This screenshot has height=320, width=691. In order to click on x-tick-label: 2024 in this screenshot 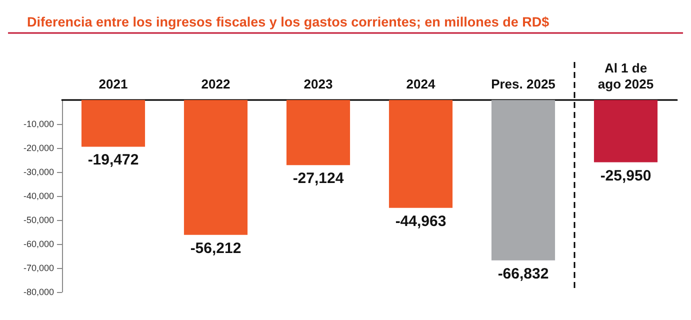, I will do `click(421, 84)`.